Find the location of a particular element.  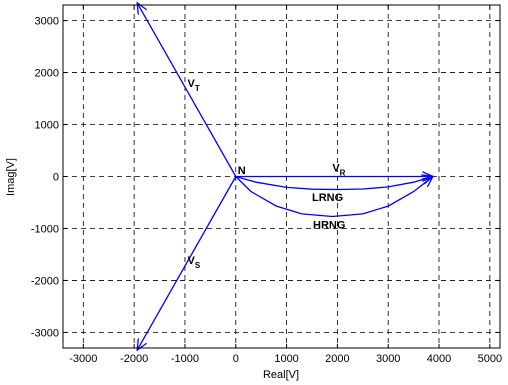

annotation-6: HRNG is located at coordinates (329, 225).